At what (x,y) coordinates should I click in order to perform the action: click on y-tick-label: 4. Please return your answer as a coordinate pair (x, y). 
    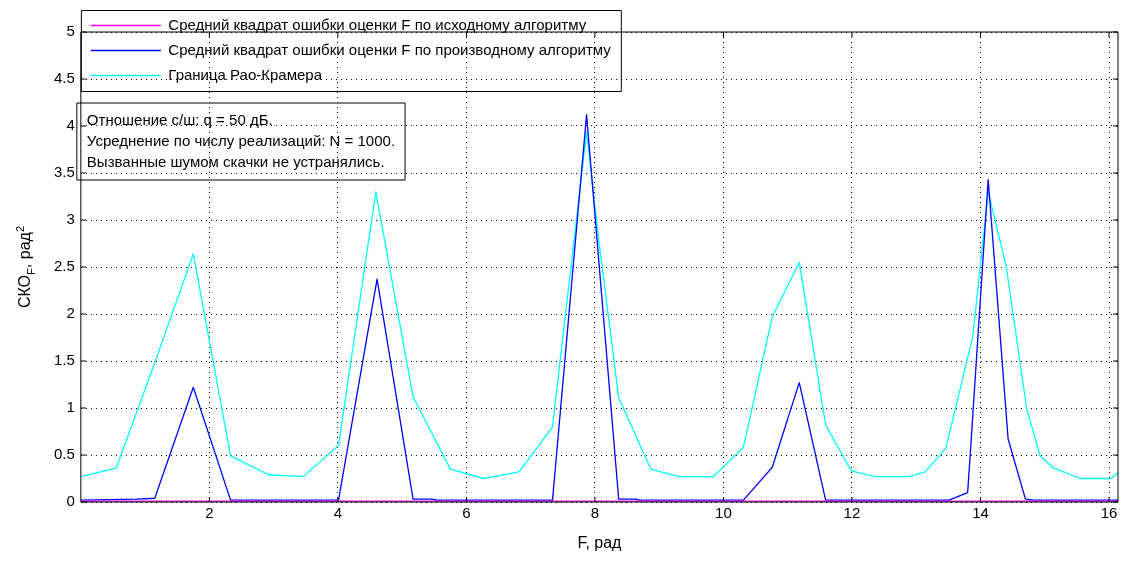
    Looking at the image, I should click on (70, 125).